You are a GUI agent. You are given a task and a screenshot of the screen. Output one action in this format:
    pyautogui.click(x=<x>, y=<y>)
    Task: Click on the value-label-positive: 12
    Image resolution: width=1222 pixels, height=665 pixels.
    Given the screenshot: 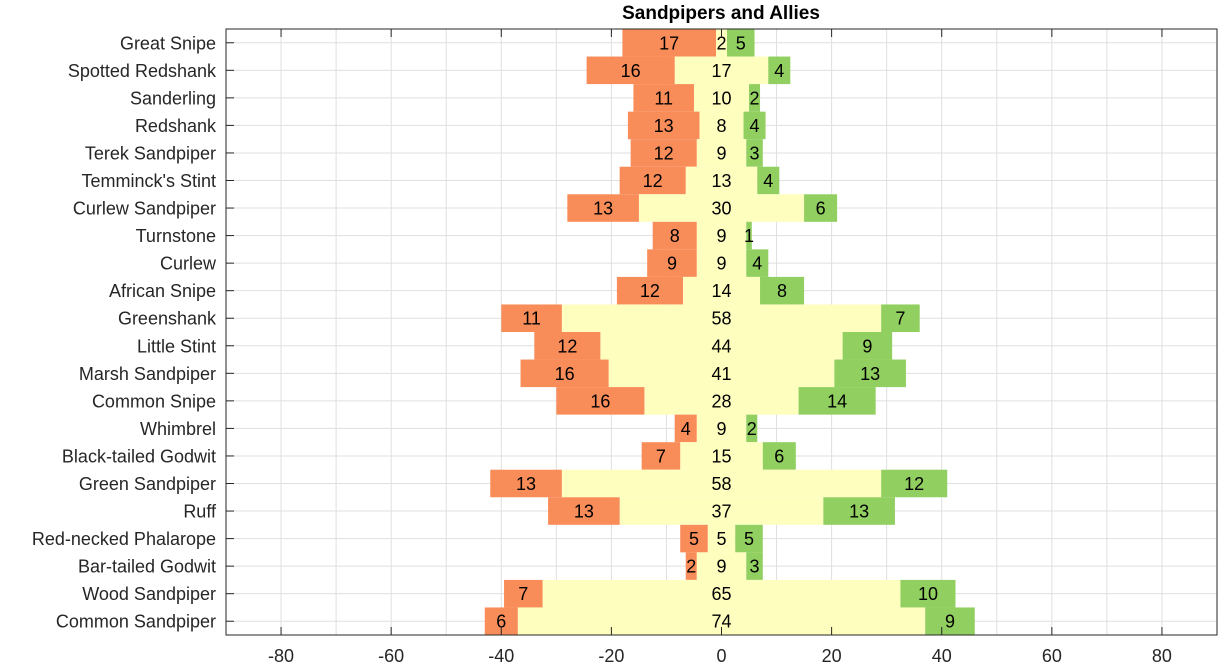 What is the action you would take?
    pyautogui.click(x=914, y=484)
    